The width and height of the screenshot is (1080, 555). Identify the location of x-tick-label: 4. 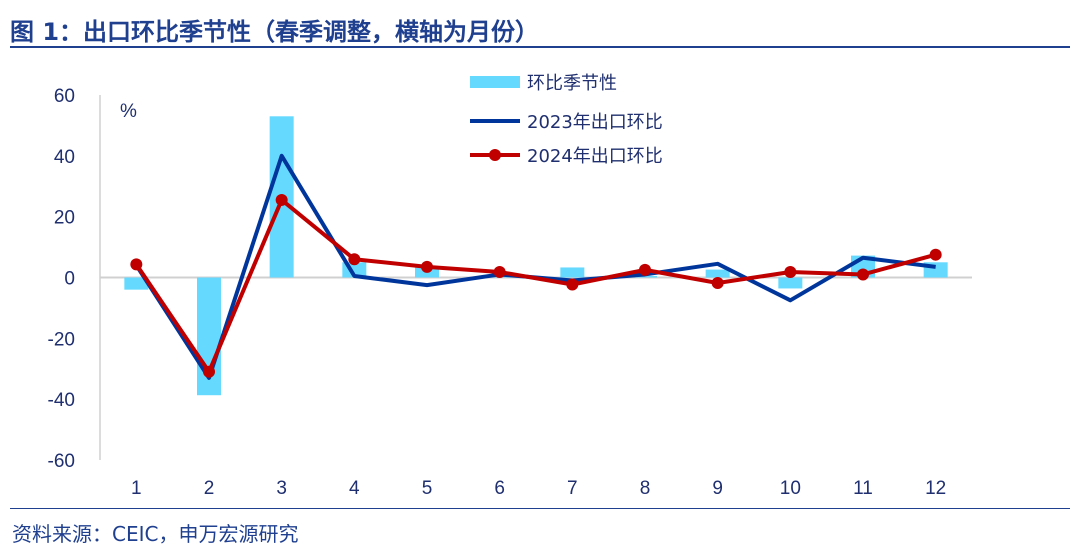
(354, 488).